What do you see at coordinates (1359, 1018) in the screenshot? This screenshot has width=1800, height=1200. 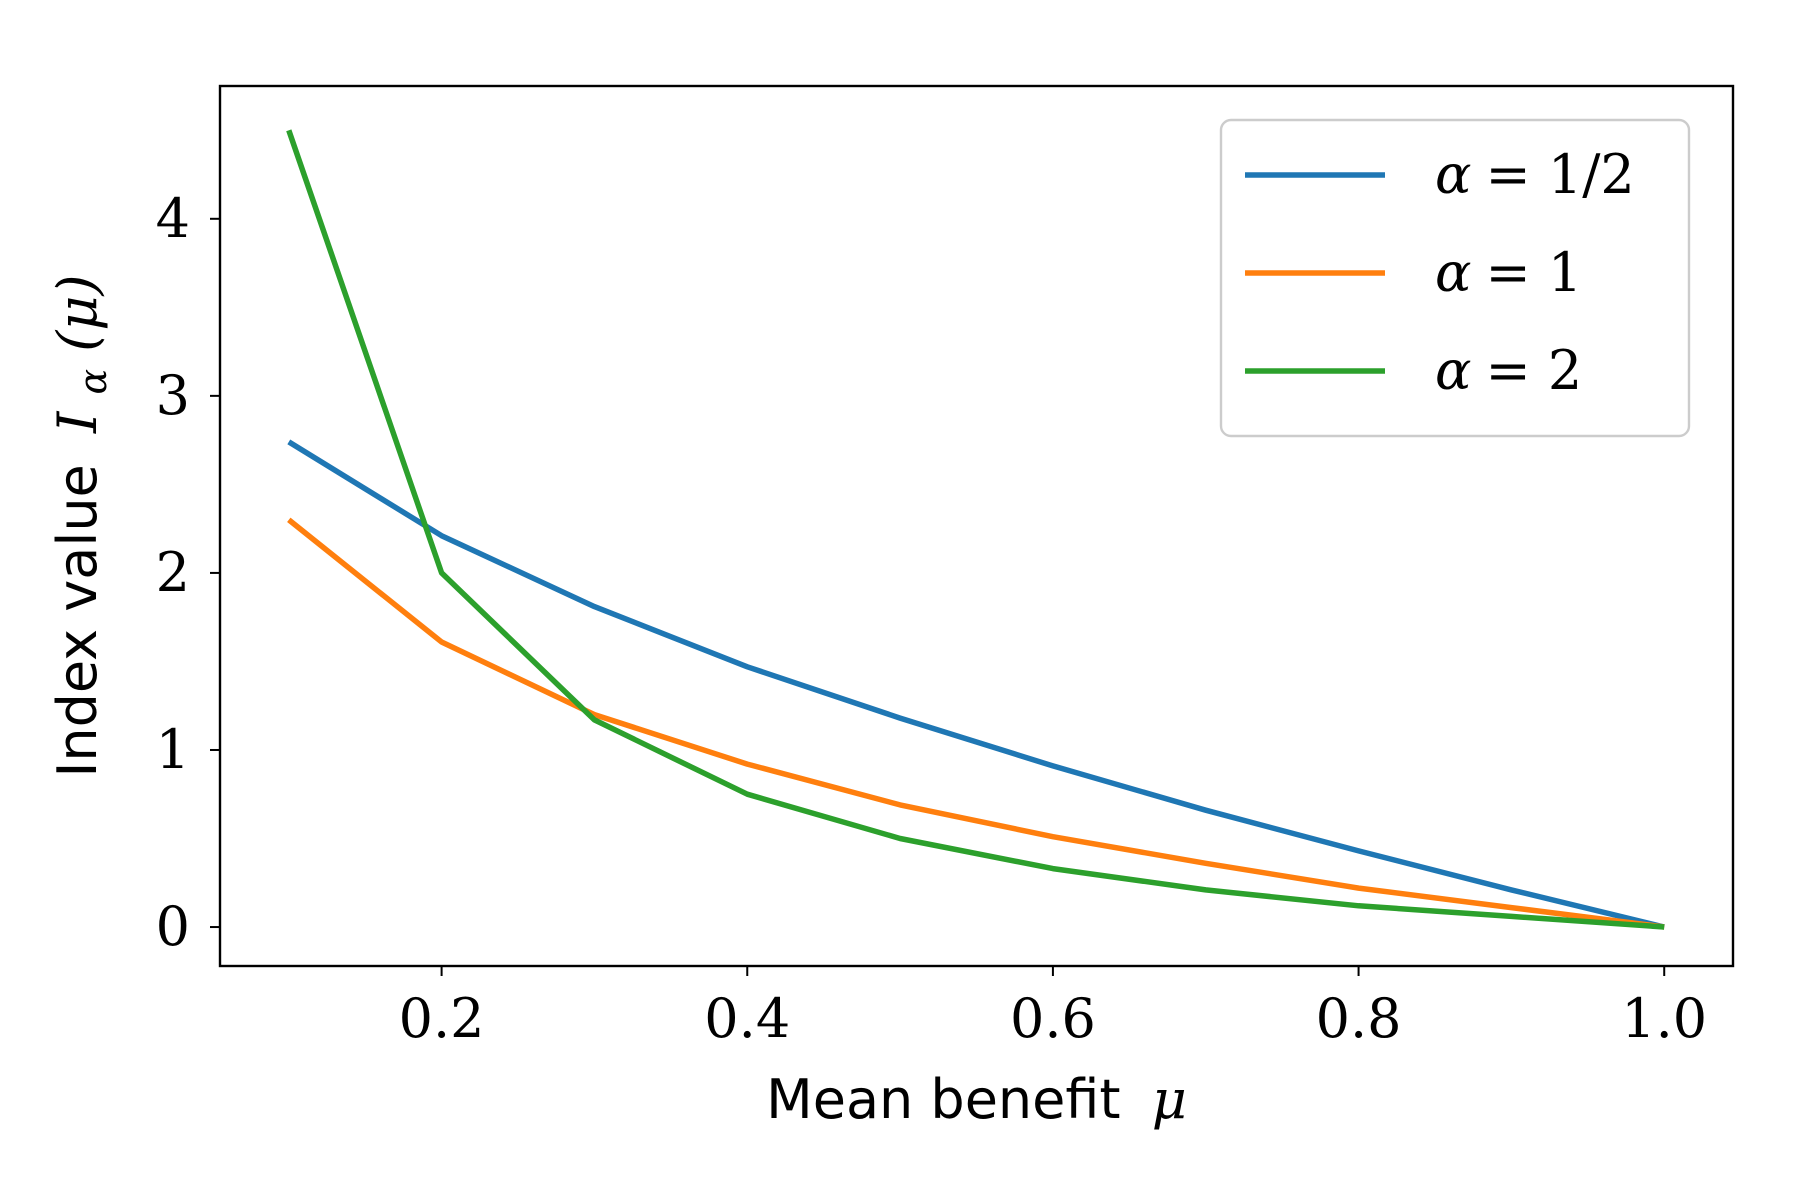 I see `x-tick-label: 0.8` at bounding box center [1359, 1018].